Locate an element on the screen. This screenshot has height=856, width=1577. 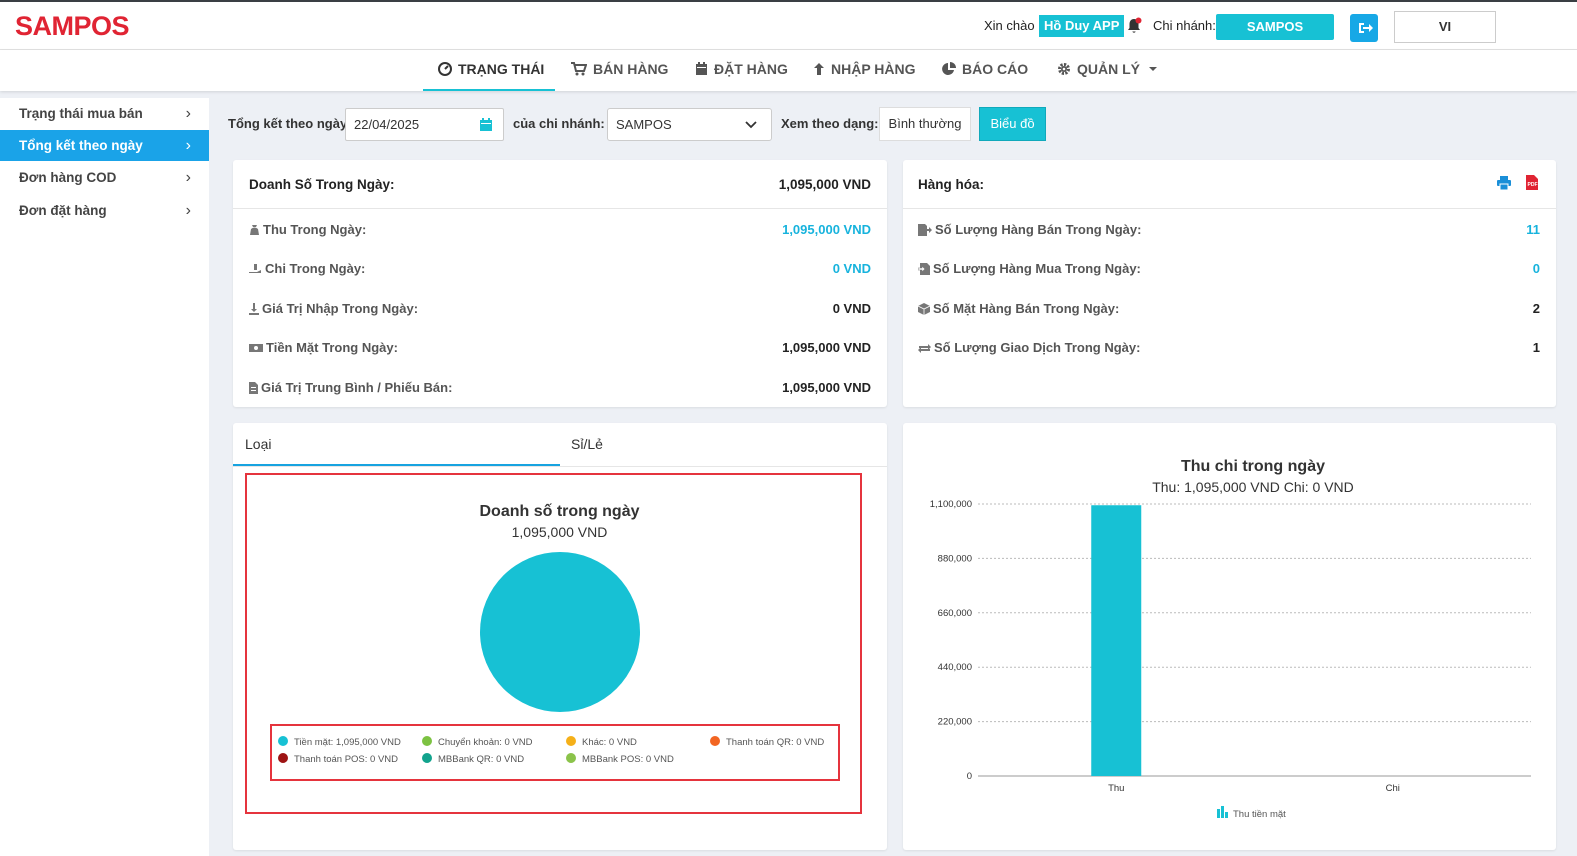
branch-select: SAMPOS is located at coordinates (689, 124).